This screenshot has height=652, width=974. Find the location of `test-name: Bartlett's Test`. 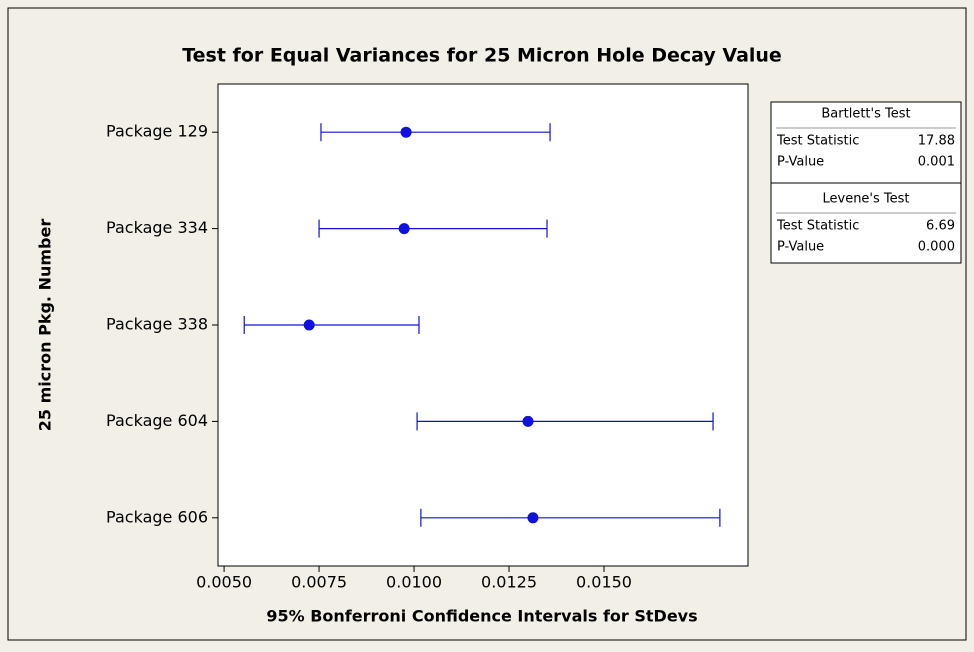

test-name: Bartlett's Test is located at coordinates (865, 114).